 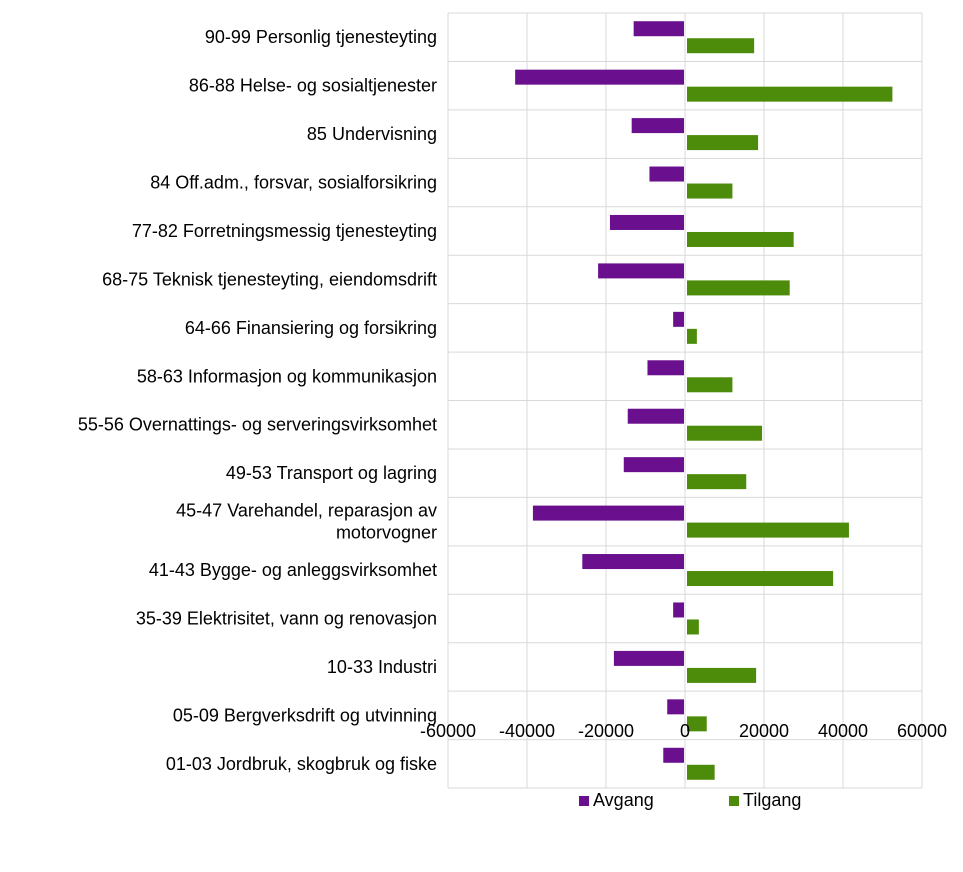 I want to click on x-tick-label: -40000, so click(x=527, y=731).